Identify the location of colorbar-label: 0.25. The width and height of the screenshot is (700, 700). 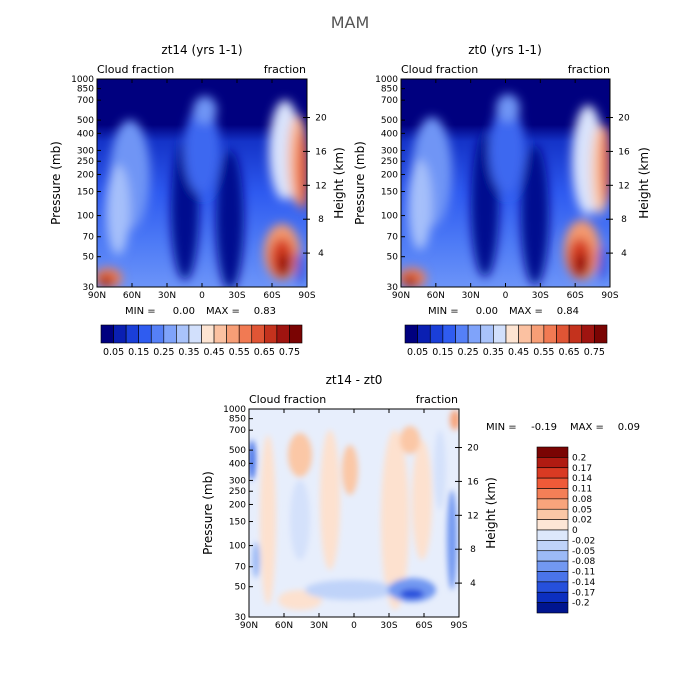
(468, 352).